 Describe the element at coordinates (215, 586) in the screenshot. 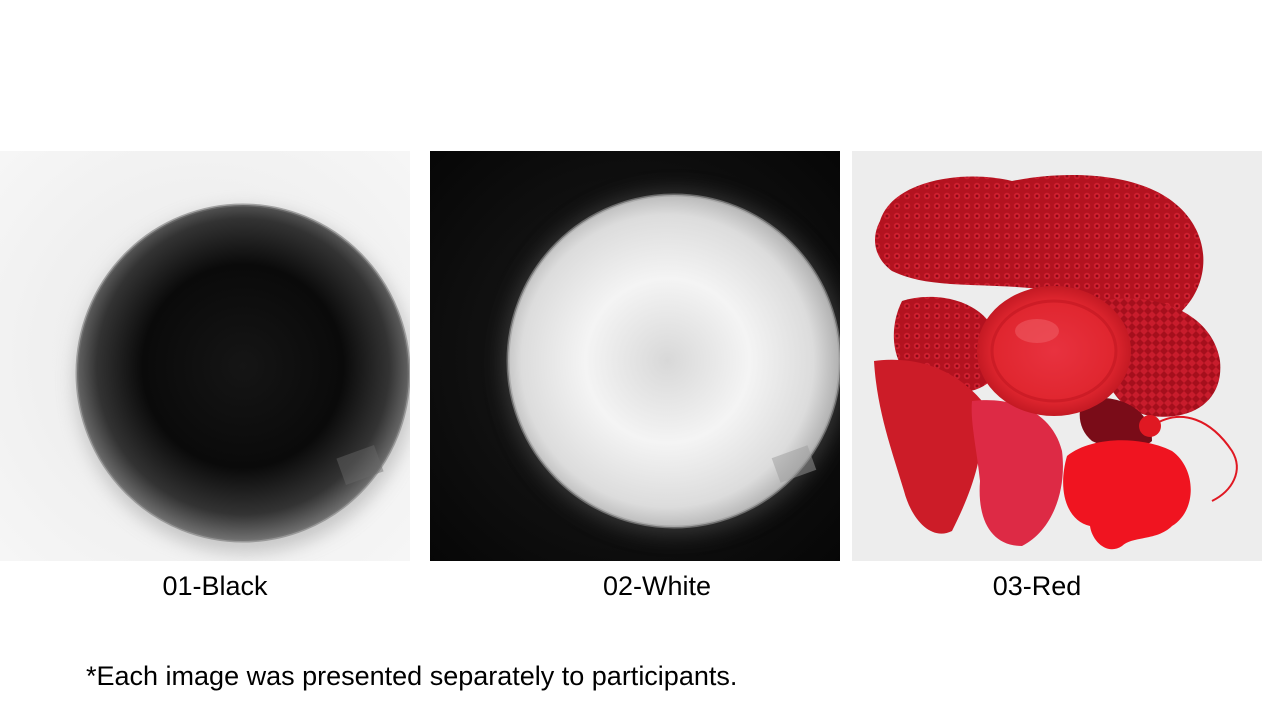

I see `caption-black: 01-Black` at that location.